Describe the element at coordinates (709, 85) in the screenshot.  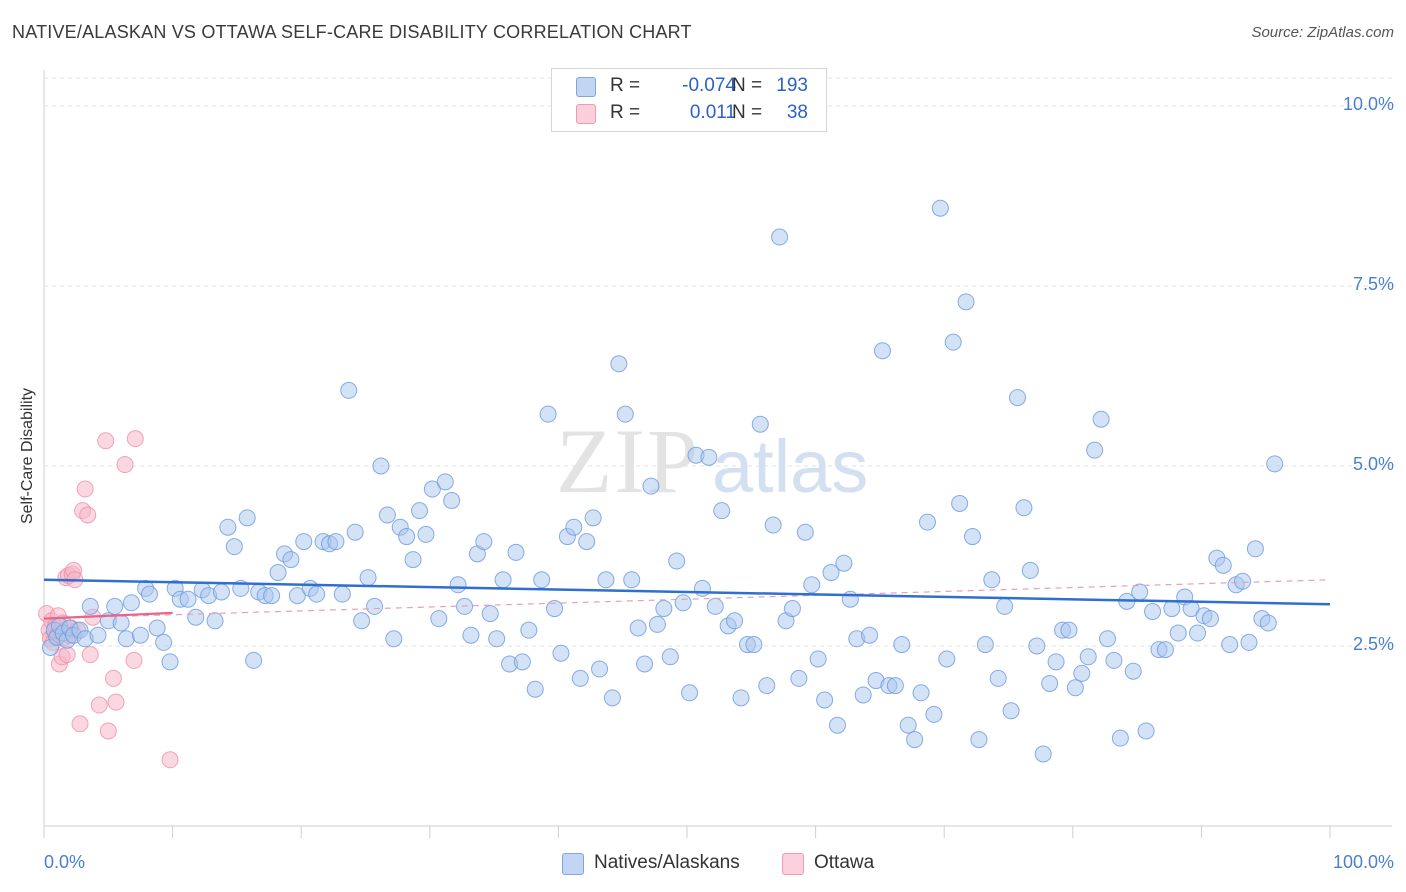
I see `legend-r-value-natives: -0.074` at that location.